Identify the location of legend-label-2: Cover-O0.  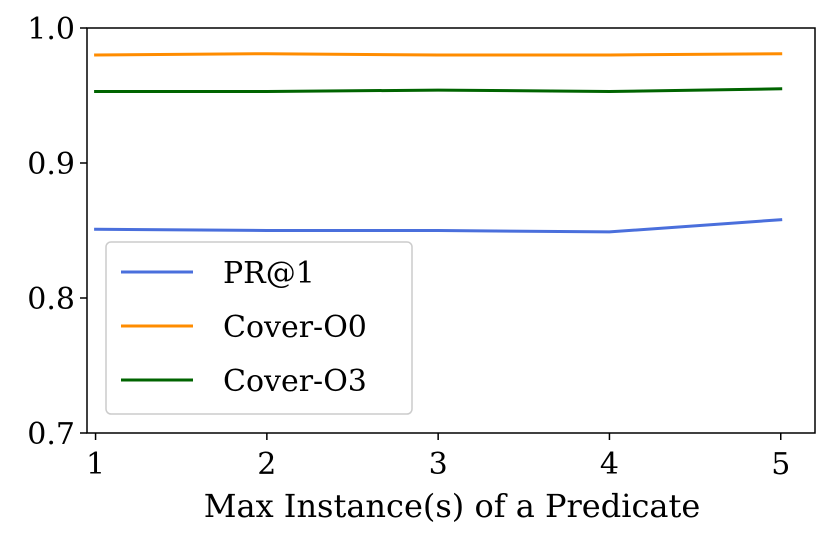
(295, 327).